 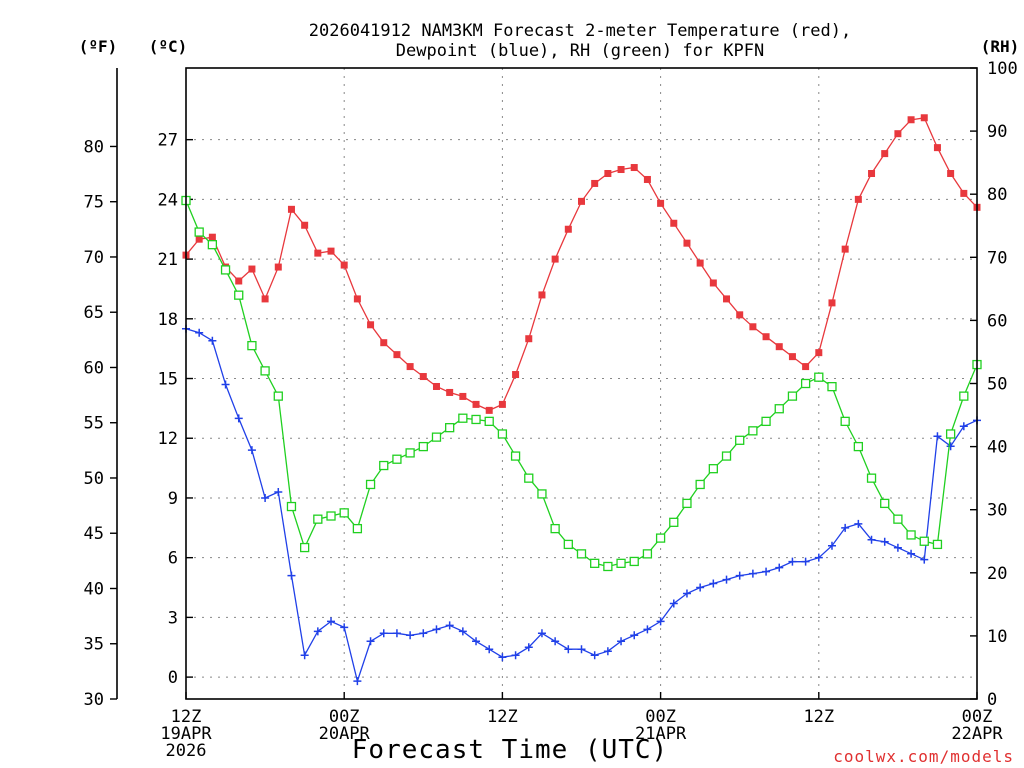 What do you see at coordinates (94, 534) in the screenshot?
I see `fahrenheit-tick-label: 45` at bounding box center [94, 534].